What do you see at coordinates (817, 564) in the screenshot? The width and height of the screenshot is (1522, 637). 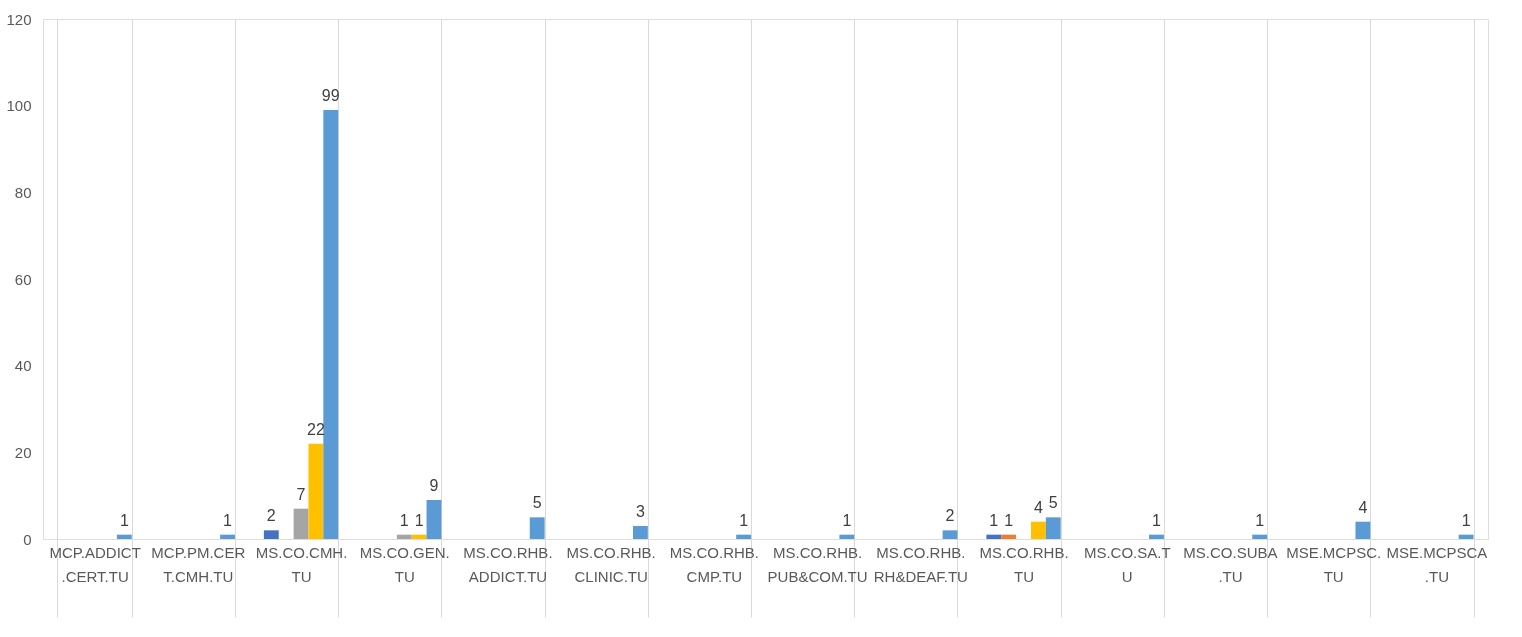 I see `x-tick-label: MS.CO.RHB.PUB&COM.TU` at bounding box center [817, 564].